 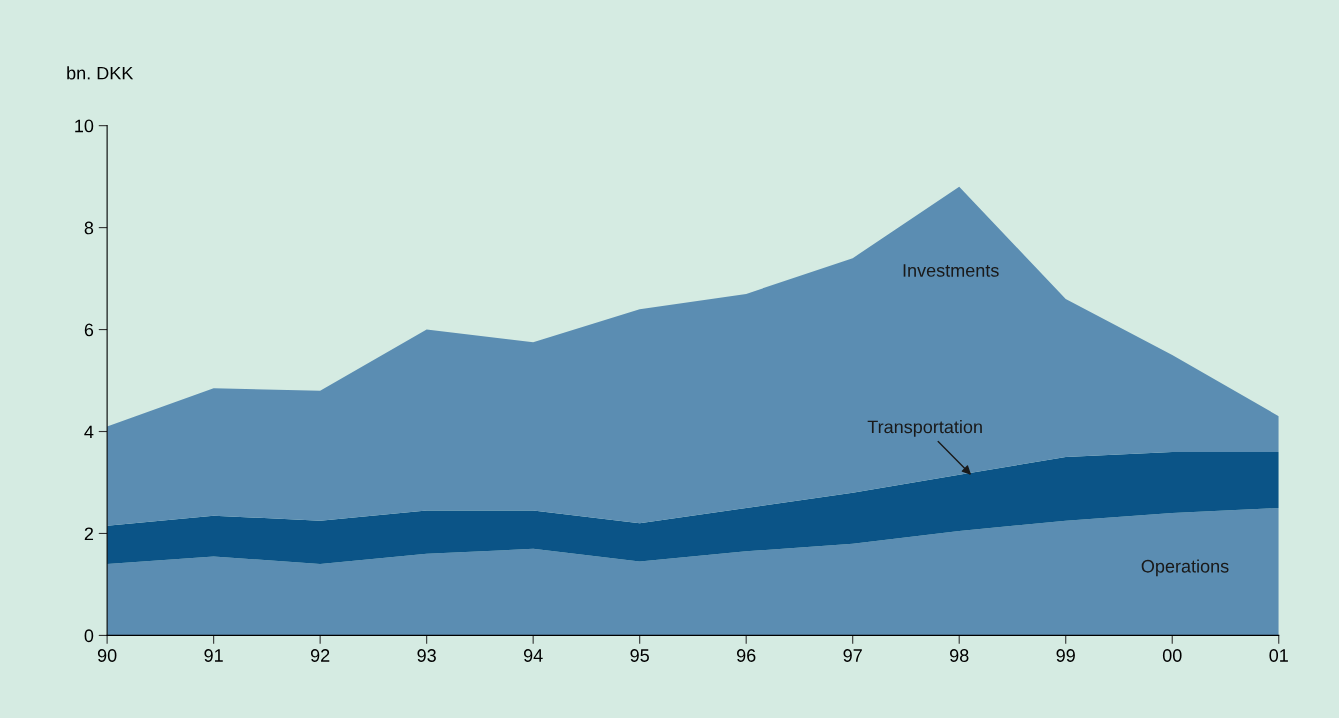 What do you see at coordinates (89, 330) in the screenshot?
I see `y-tick-label: 6` at bounding box center [89, 330].